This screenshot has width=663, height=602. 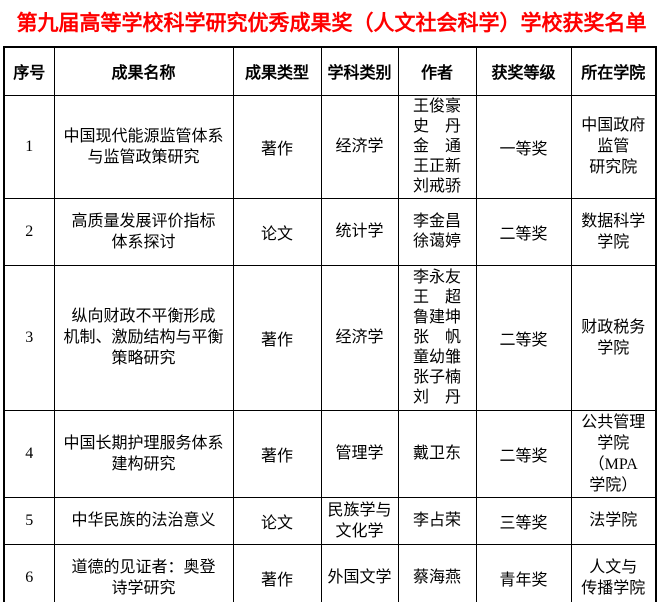 What do you see at coordinates (143, 231) in the screenshot?
I see `cell-name: 高质量发展评价指标 体系探讨` at bounding box center [143, 231].